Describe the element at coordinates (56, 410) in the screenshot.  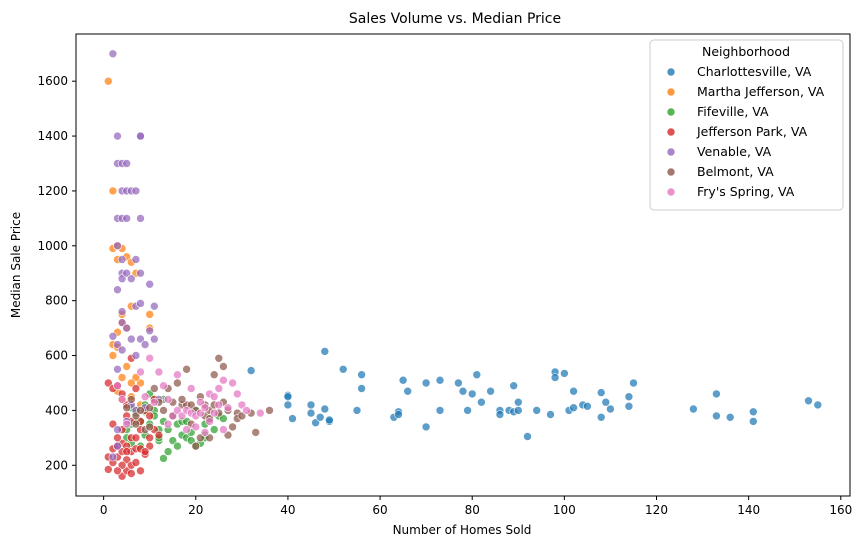
I see `y-tick-label: 400` at that location.